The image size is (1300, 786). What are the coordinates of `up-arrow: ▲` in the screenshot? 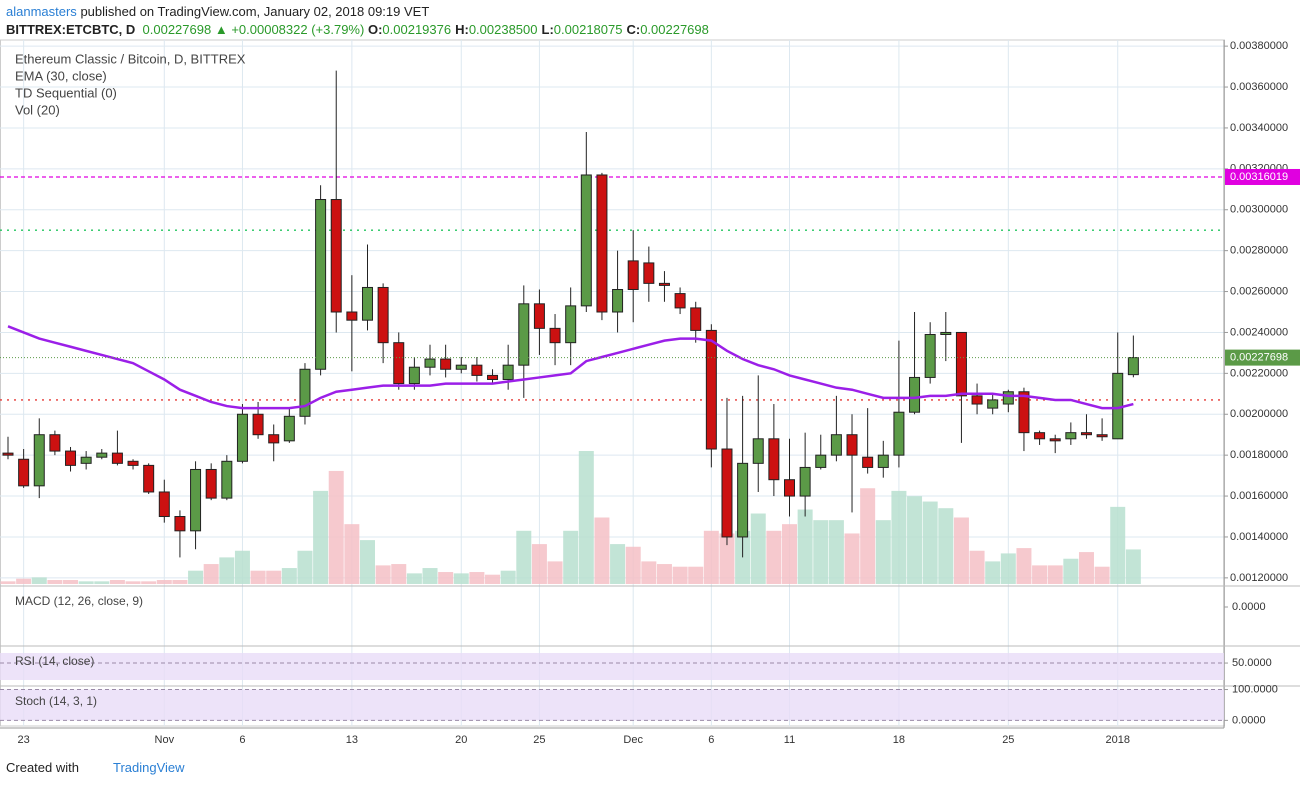 It's located at (221, 29).